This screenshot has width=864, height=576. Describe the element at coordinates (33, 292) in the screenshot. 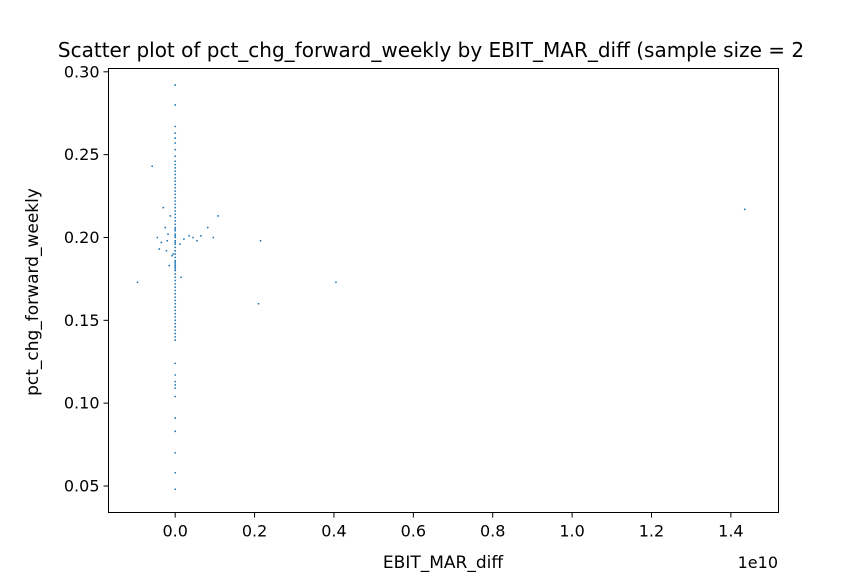

I see `y-axis-label: pct_chg_forward_weekly` at that location.